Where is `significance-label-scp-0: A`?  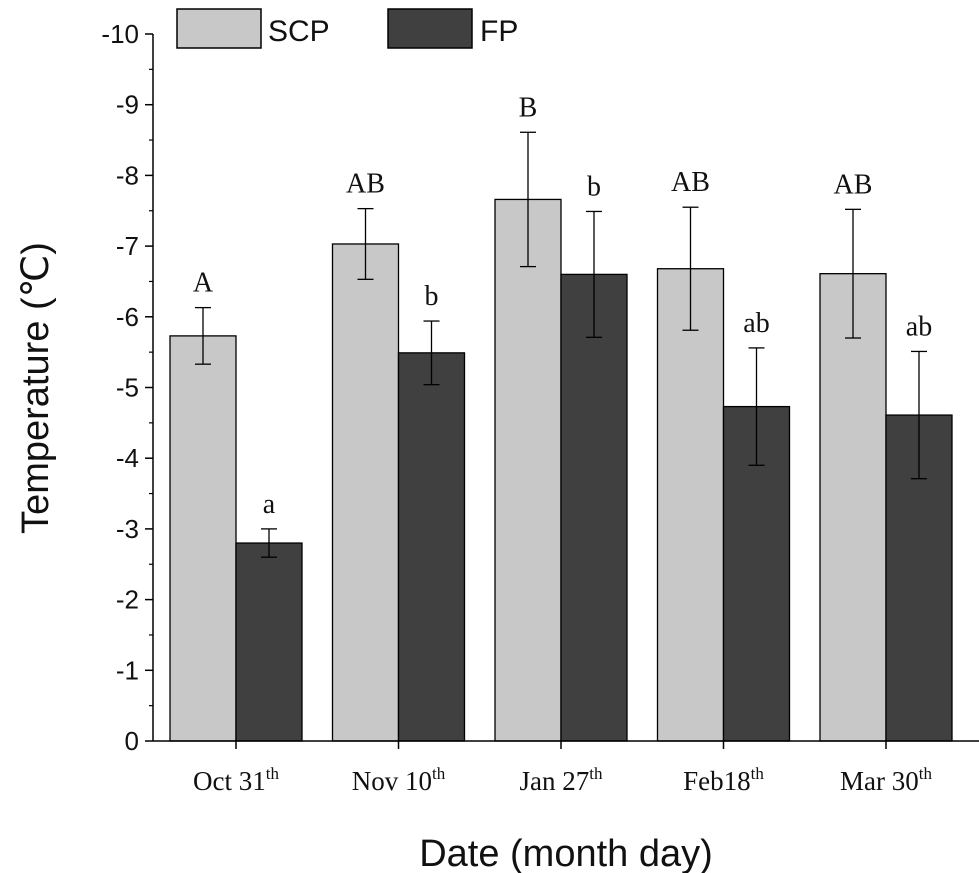
significance-label-scp-0: A is located at coordinates (203, 283).